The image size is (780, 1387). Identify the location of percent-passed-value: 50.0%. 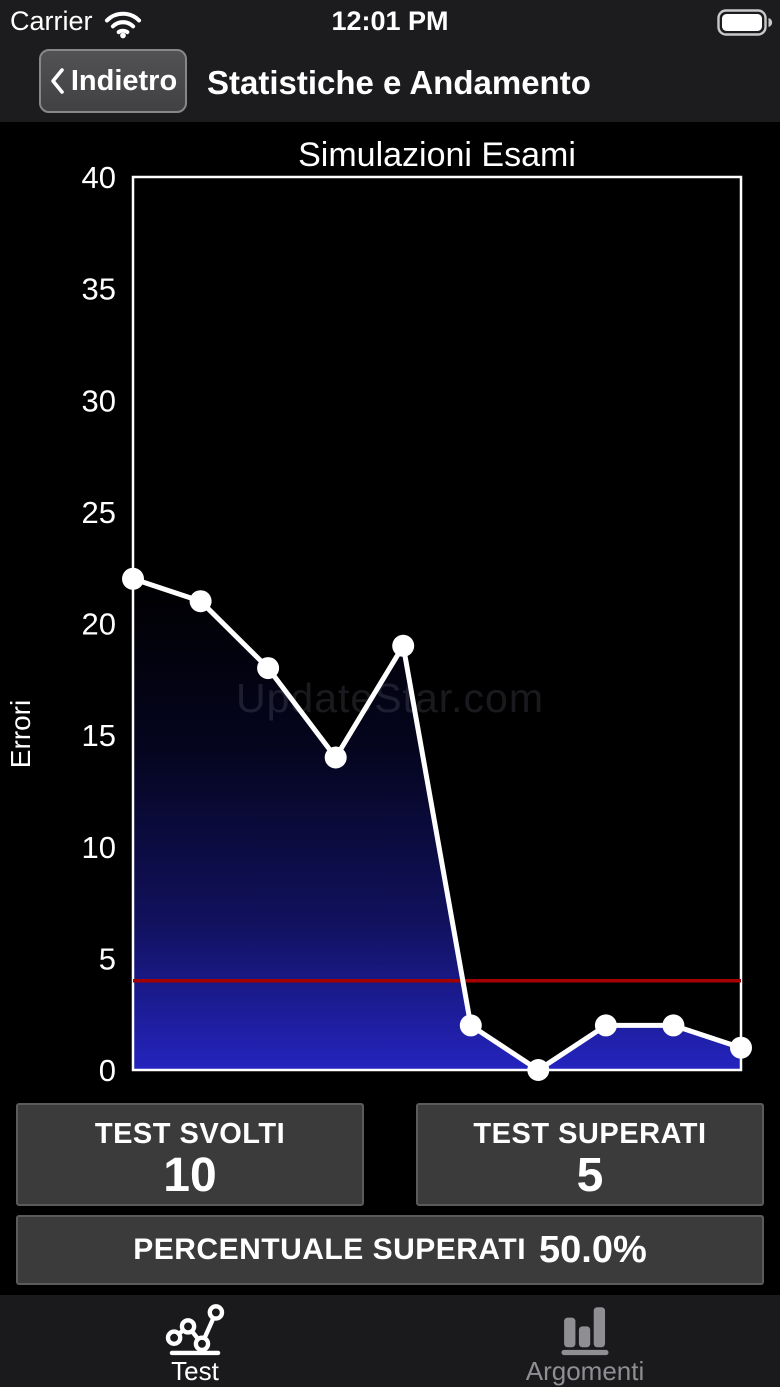
(593, 1249).